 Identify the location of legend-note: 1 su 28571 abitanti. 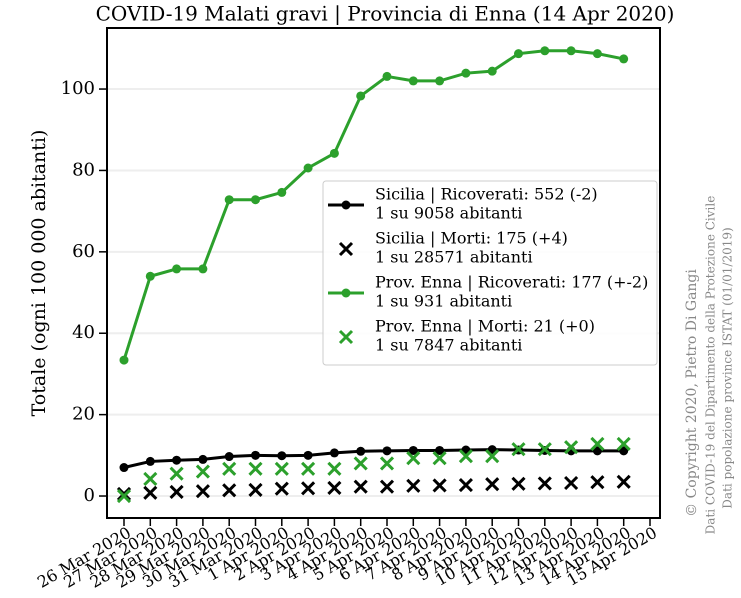
(454, 257).